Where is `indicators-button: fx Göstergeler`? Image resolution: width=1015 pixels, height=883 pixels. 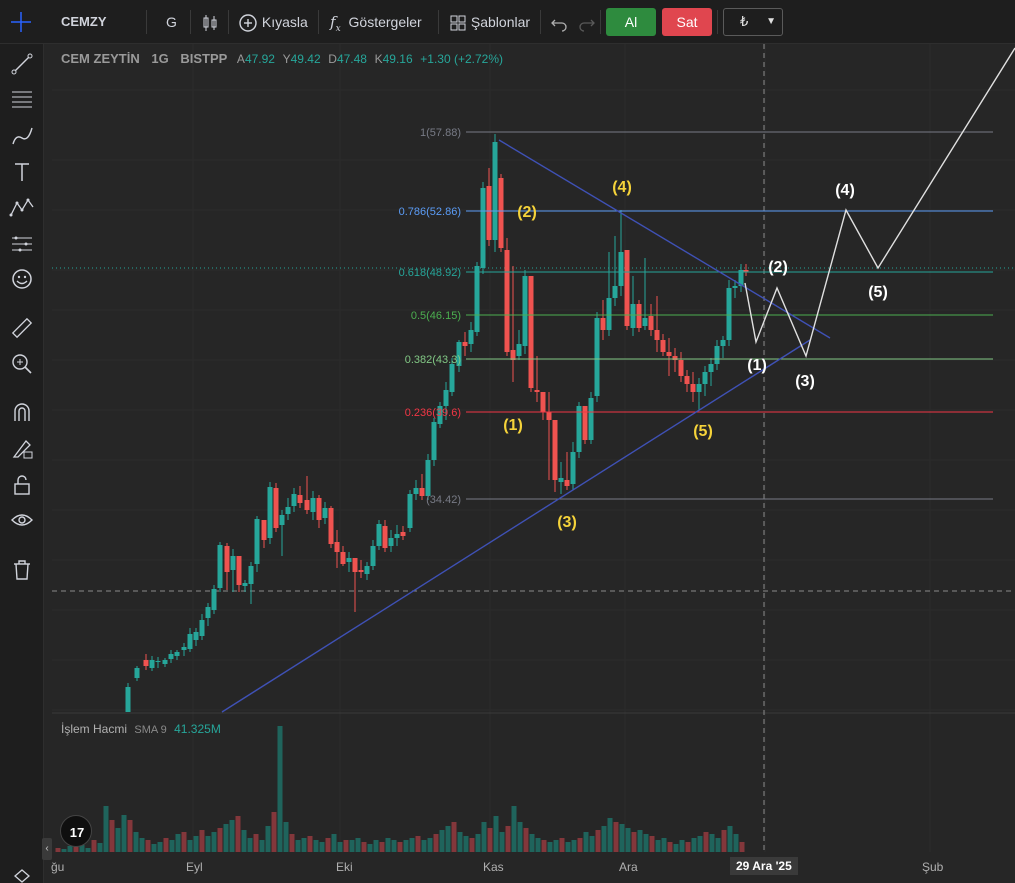 indicators-button: fx Göstergeler is located at coordinates (376, 22).